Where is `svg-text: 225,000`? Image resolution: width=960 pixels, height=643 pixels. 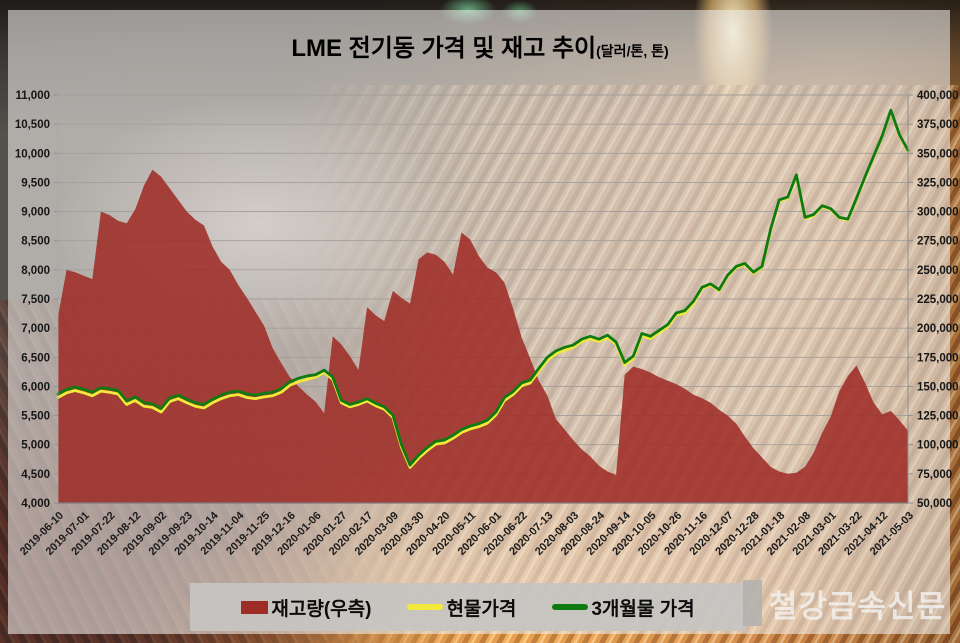 svg-text: 225,000 is located at coordinates (938, 300).